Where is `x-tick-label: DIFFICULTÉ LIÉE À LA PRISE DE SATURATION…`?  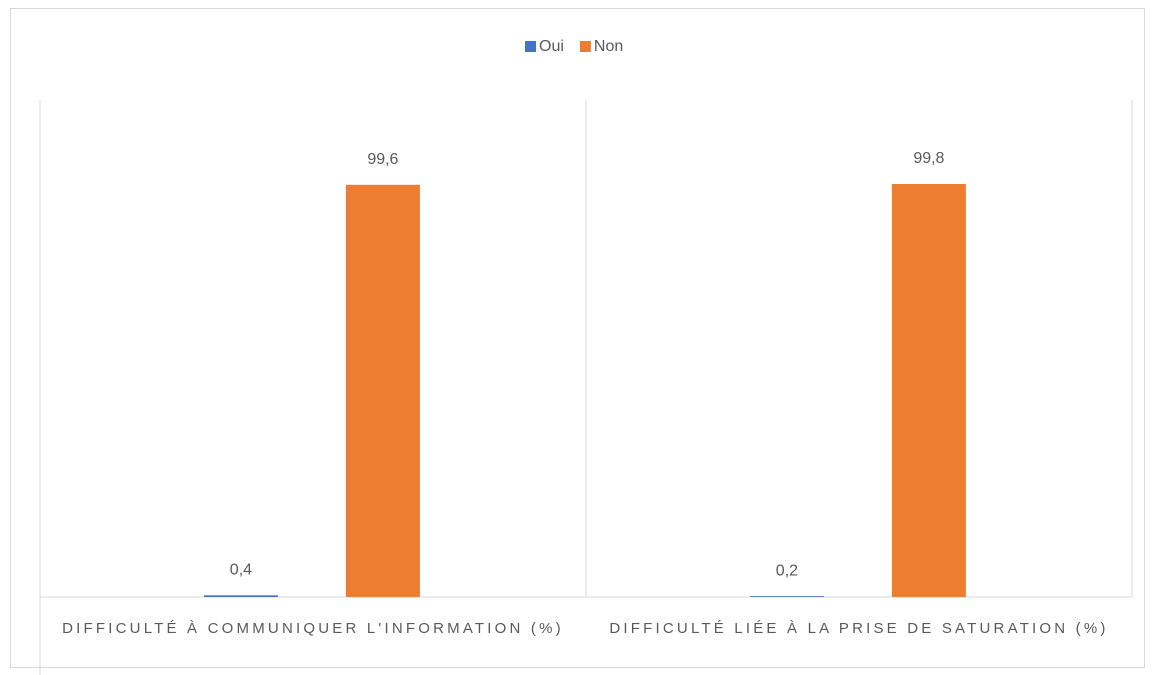 x-tick-label: DIFFICULTÉ LIÉE À LA PRISE DE SATURATION… is located at coordinates (859, 628).